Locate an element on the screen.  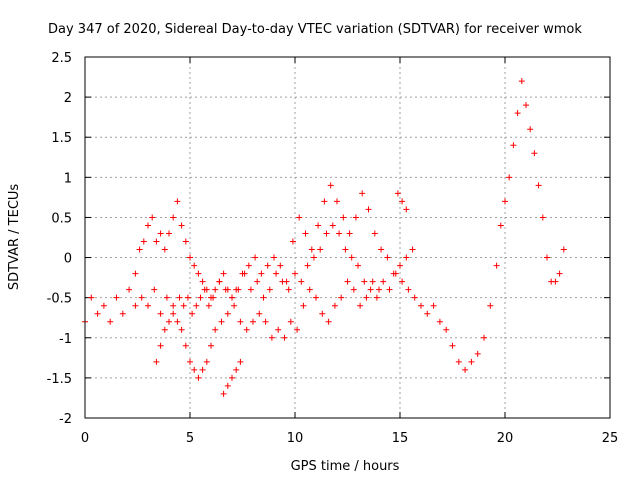
series-group is located at coordinates (267, 329).